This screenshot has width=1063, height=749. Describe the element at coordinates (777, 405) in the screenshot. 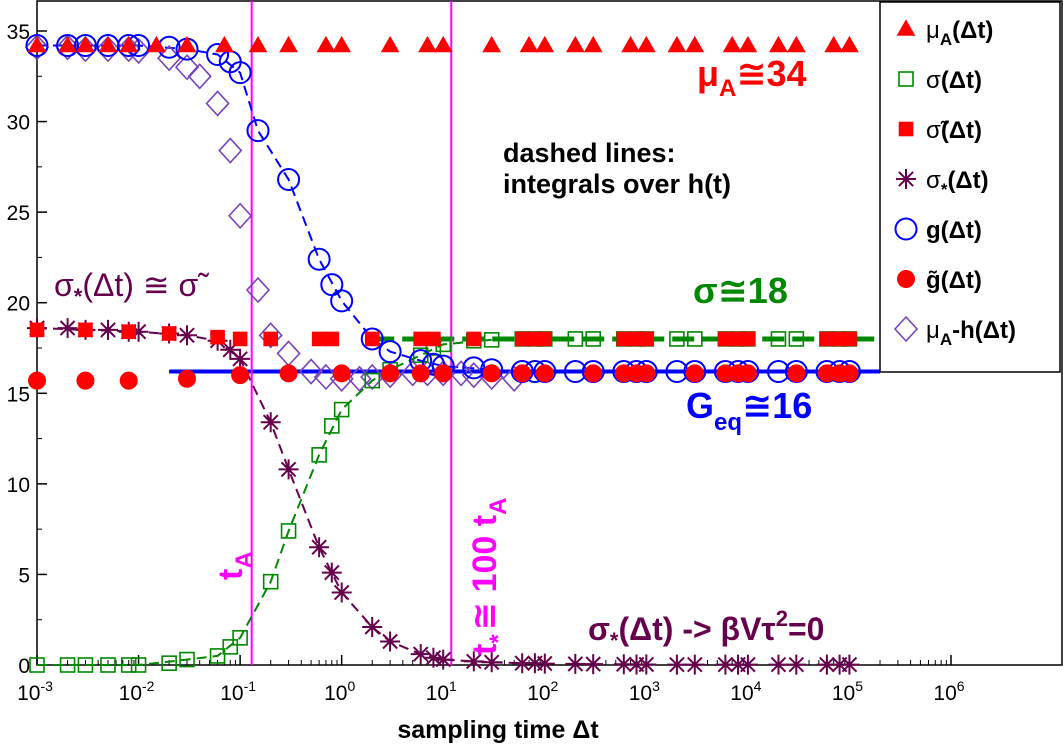

I see `g-eq-annotation-value: ≅16` at that location.